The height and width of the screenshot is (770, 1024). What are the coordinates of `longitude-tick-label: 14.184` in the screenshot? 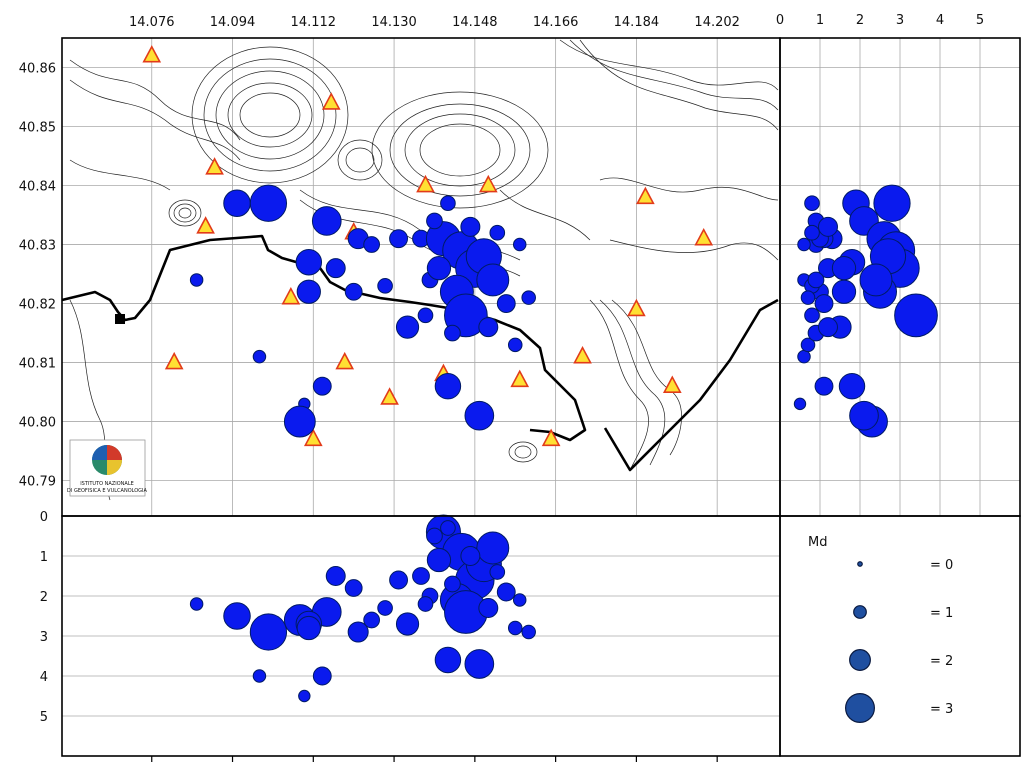 It's located at (637, 22).